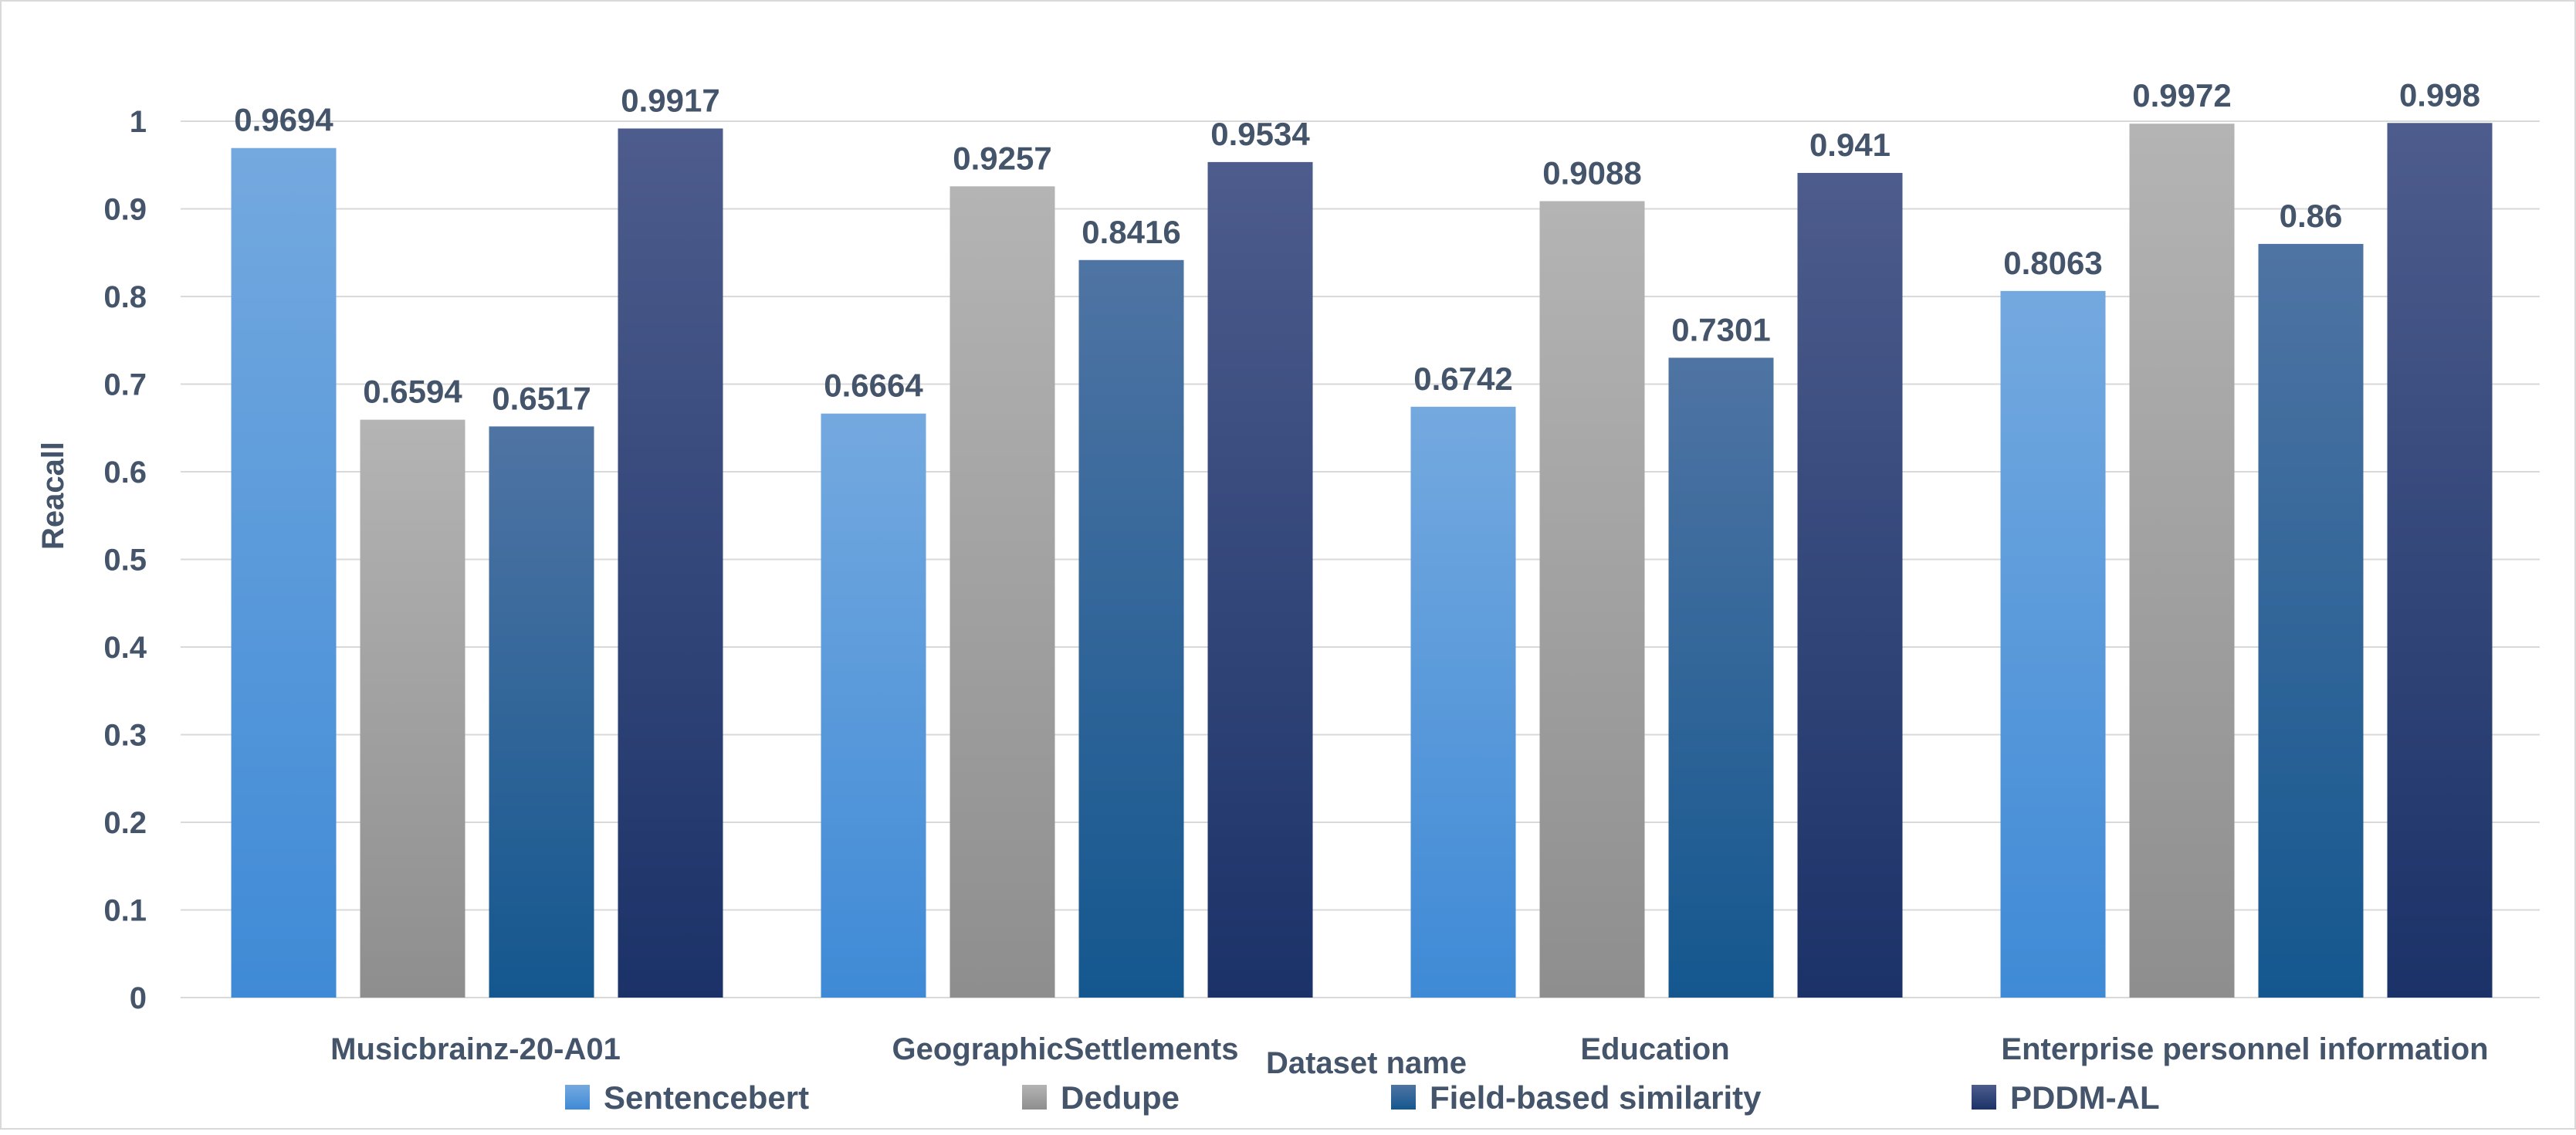 The width and height of the screenshot is (2576, 1135). Describe the element at coordinates (1591, 173) in the screenshot. I see `data-label: 0.9088` at that location.